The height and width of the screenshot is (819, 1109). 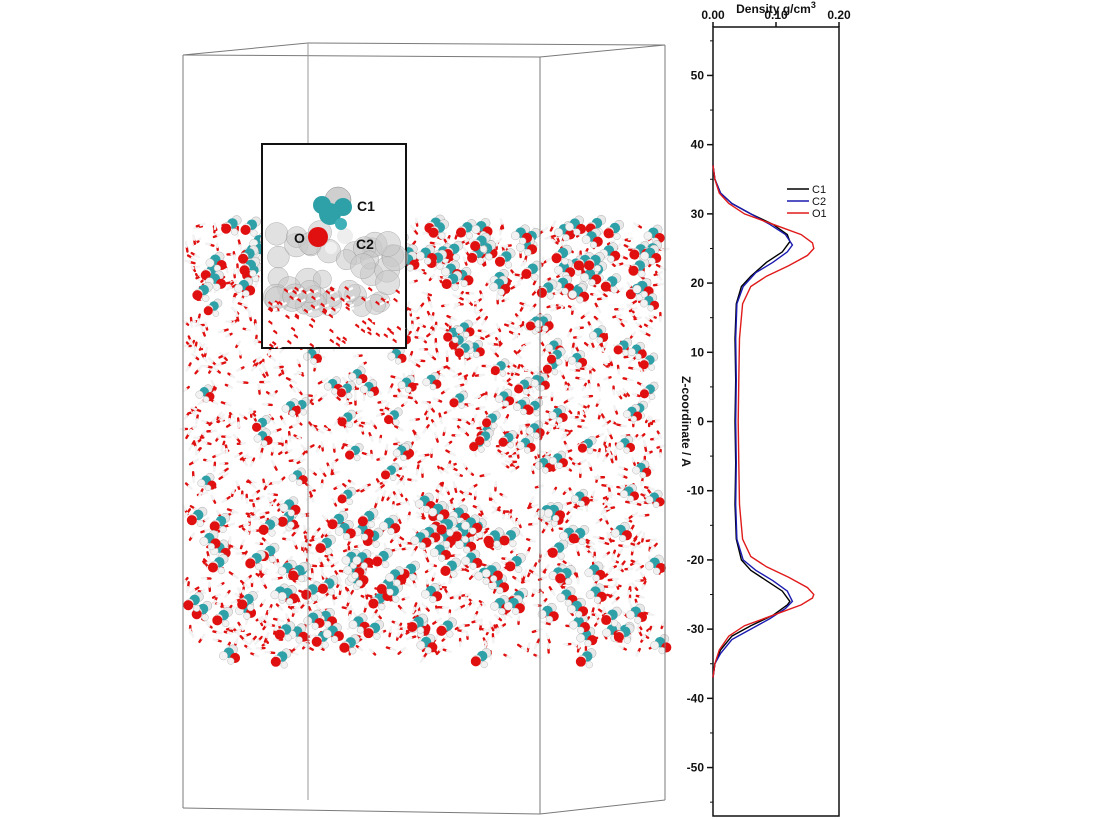 What do you see at coordinates (819, 214) in the screenshot?
I see `legend-label-o1: O1` at bounding box center [819, 214].